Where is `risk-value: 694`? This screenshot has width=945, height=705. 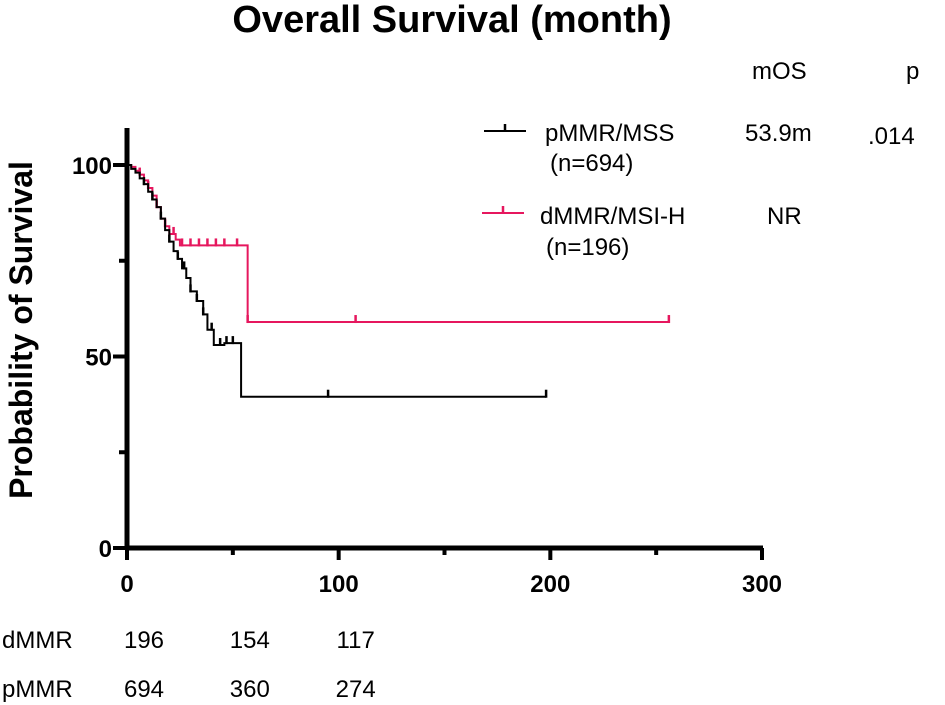
risk-value: 694 is located at coordinates (144, 689).